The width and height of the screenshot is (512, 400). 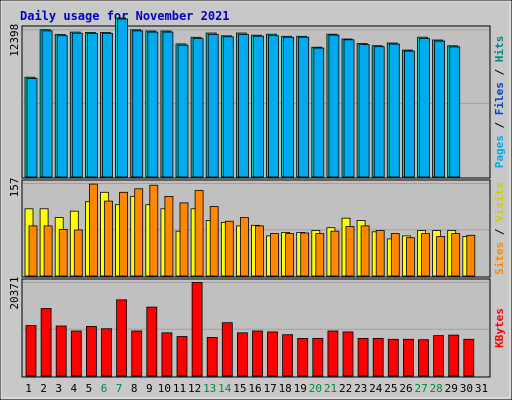 I want to click on panel-max-label: 20371, so click(x=14, y=292).